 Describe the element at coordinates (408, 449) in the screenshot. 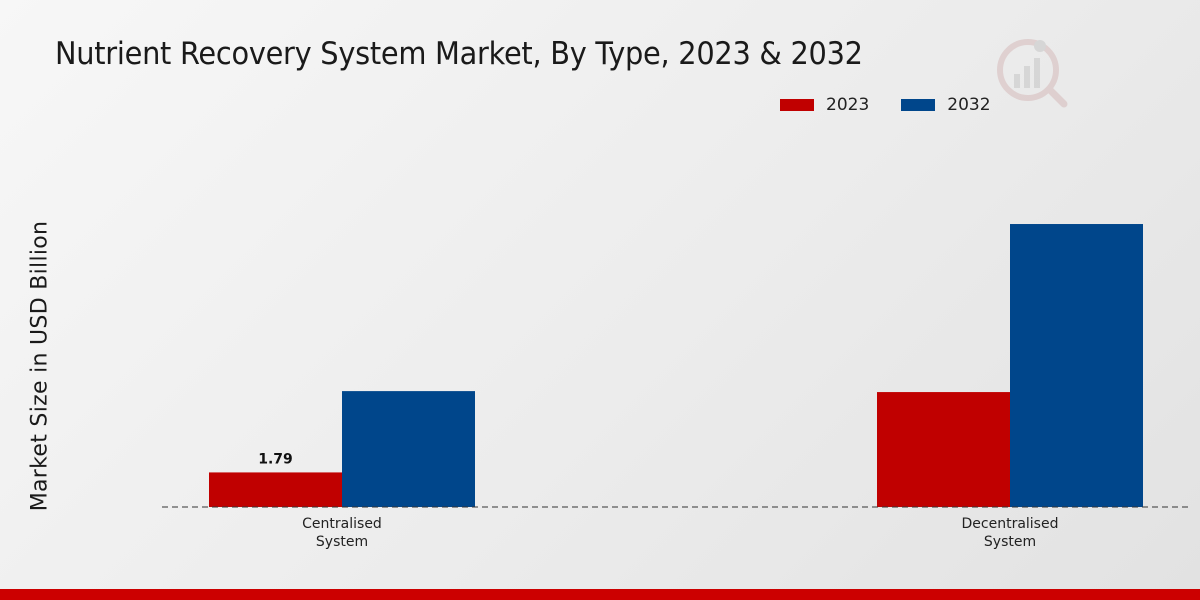

I see `bar-2032-centralised` at that location.